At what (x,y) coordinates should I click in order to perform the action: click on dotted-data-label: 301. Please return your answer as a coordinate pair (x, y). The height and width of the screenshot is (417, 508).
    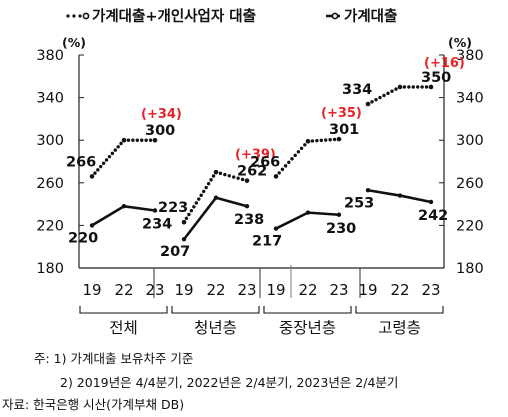
    Looking at the image, I should click on (344, 130).